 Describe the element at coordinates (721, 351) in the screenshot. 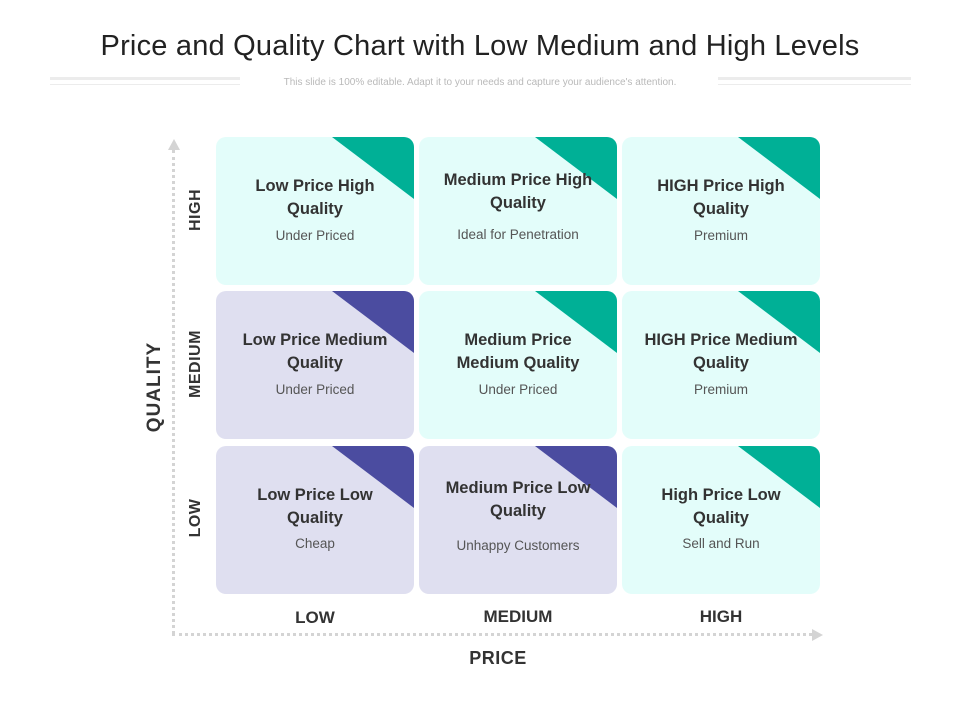

I see `cell-title: HIGH Price Medium Quality` at that location.